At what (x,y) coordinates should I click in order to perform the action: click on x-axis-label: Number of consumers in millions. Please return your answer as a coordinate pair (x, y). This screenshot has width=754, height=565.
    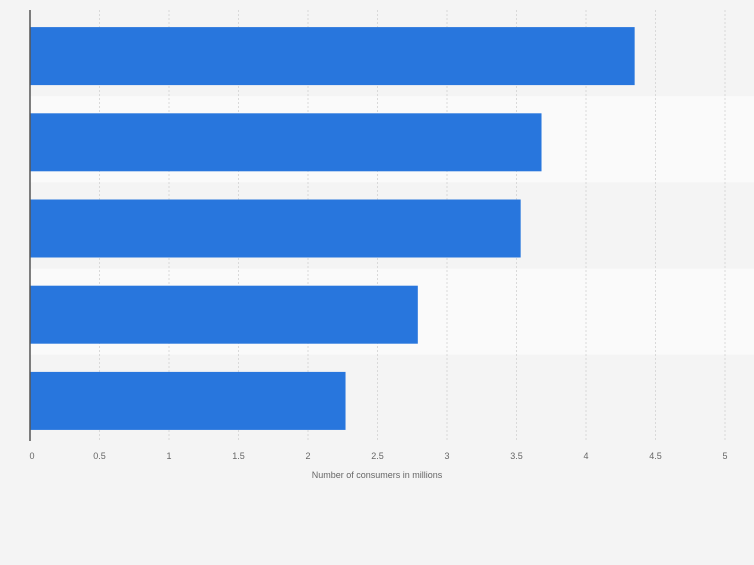
    Looking at the image, I should click on (377, 475).